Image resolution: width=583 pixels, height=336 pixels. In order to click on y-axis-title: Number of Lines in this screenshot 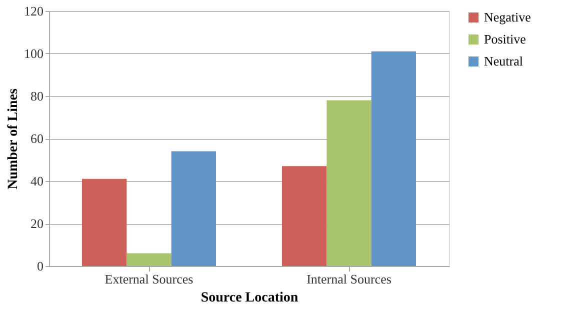, I will do `click(13, 139)`.